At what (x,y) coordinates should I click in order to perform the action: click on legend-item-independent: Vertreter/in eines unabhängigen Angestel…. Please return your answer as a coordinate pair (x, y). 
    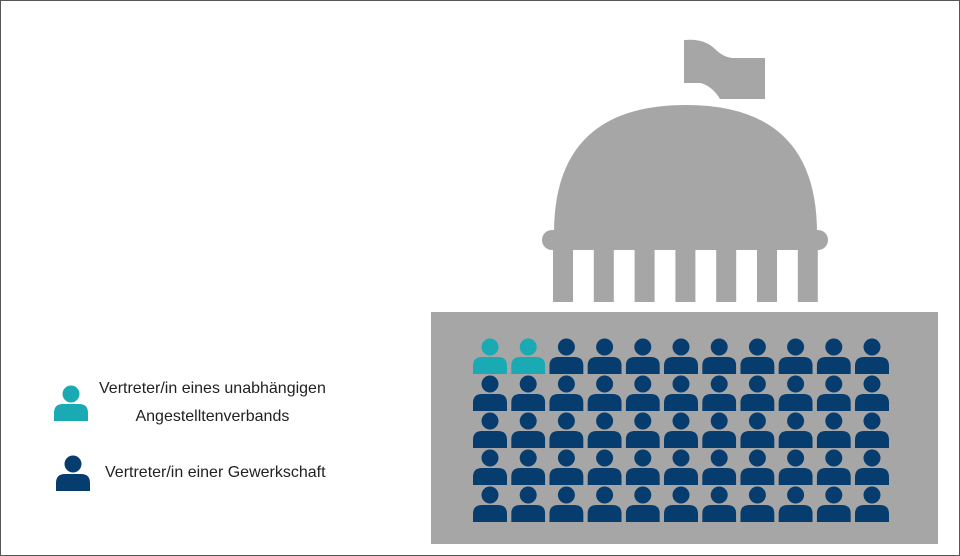
    Looking at the image, I should click on (189, 403).